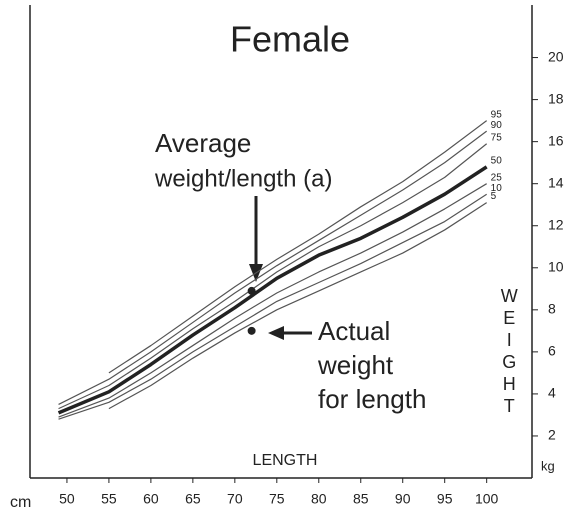 This screenshot has width=571, height=515. Describe the element at coordinates (497, 114) in the screenshot. I see `series-label: 95` at that location.